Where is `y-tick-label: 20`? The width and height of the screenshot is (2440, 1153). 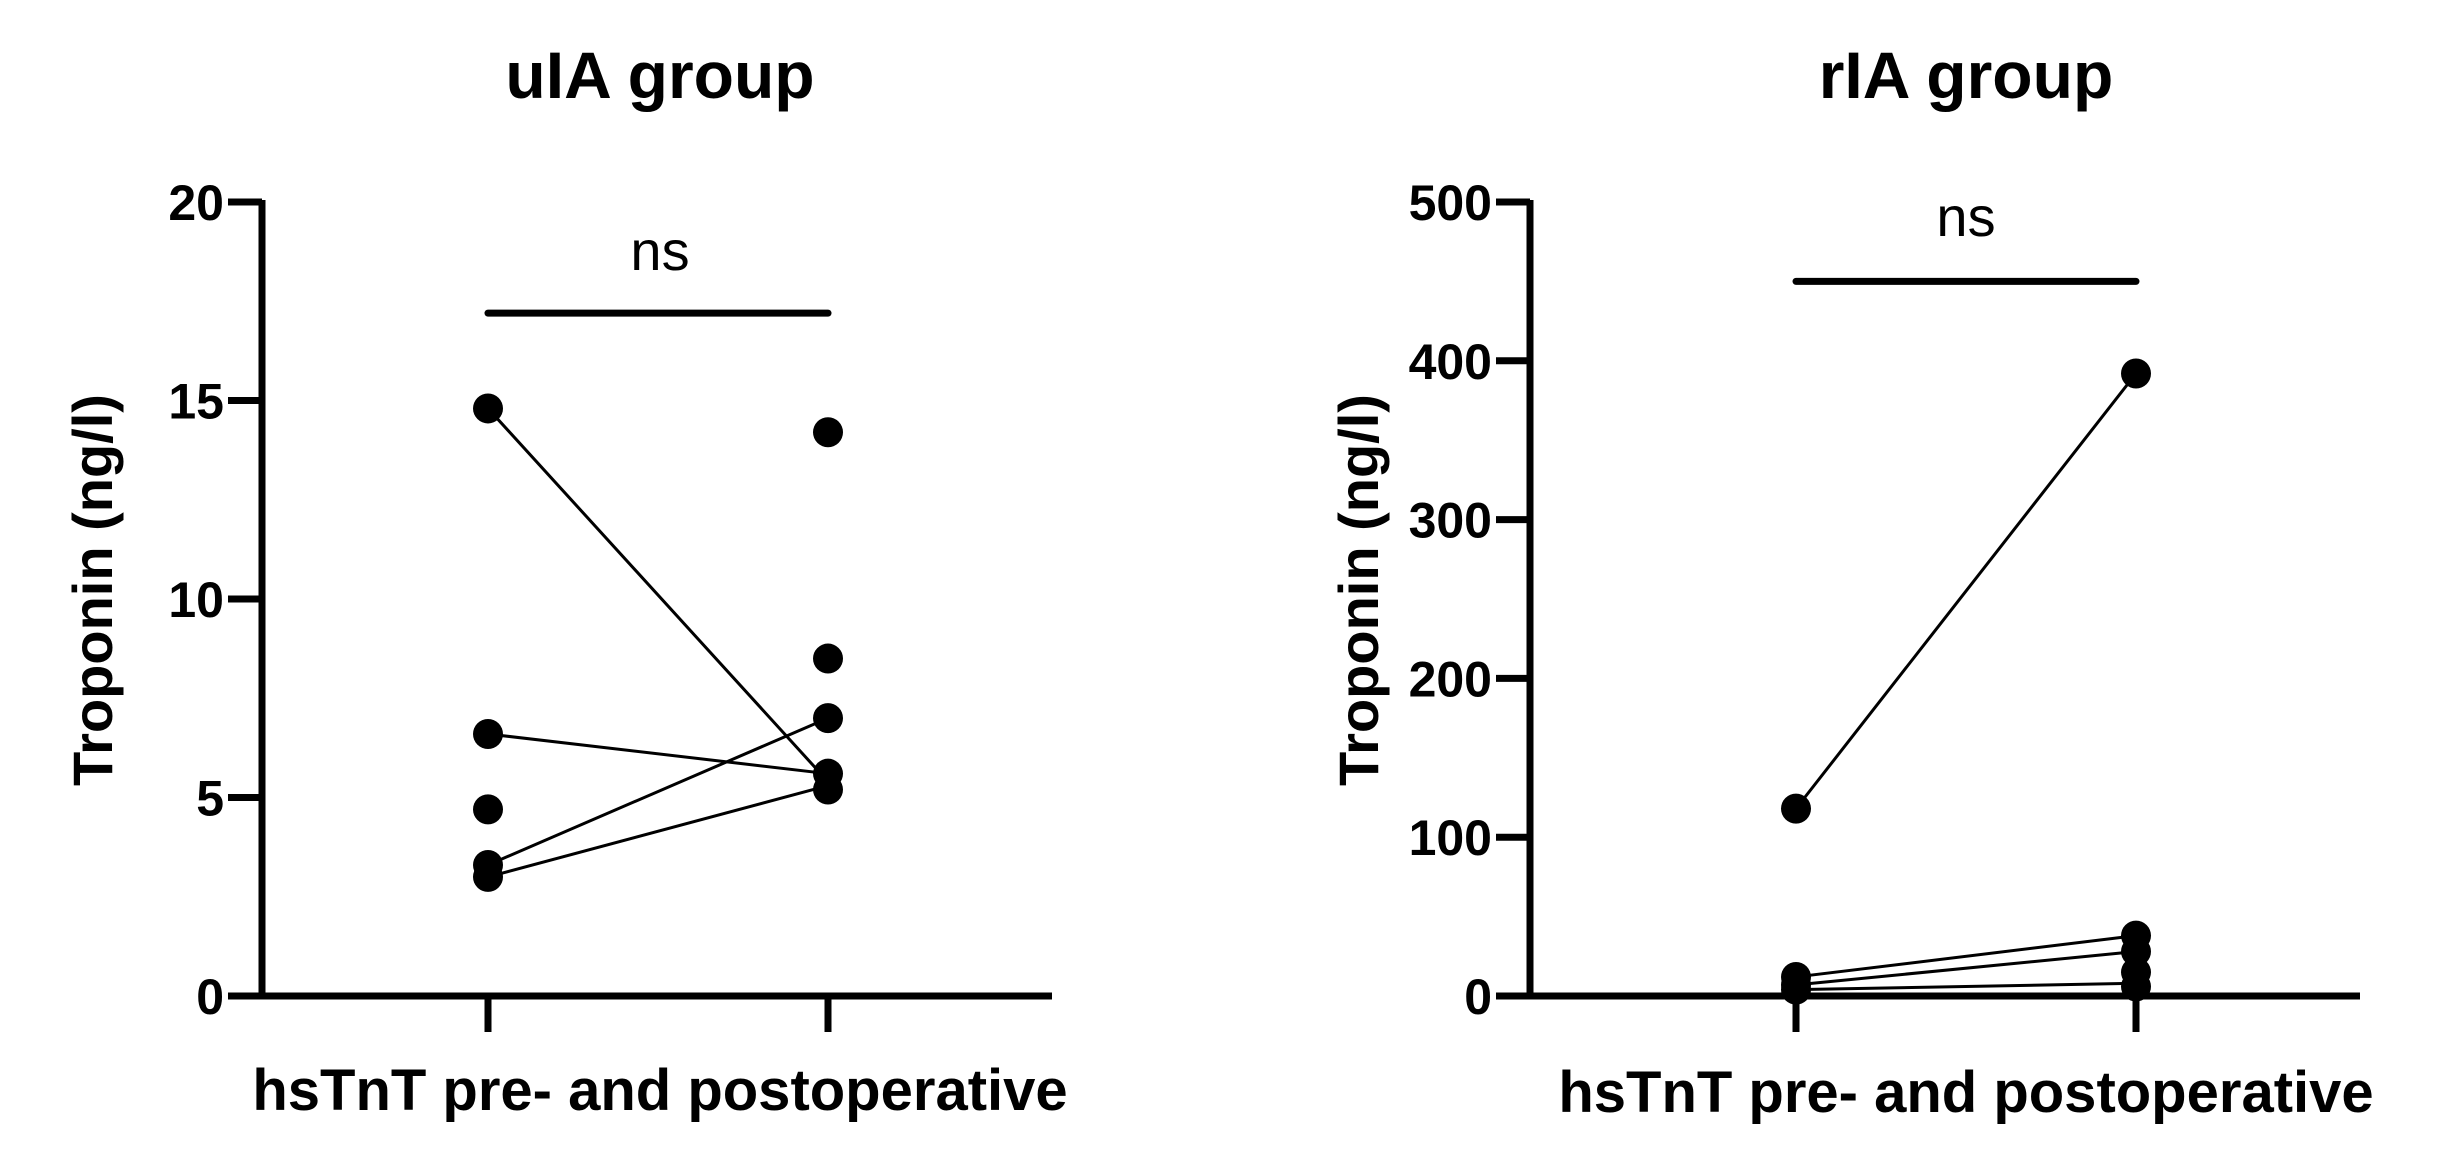
y-tick-label: 20 is located at coordinates (196, 203).